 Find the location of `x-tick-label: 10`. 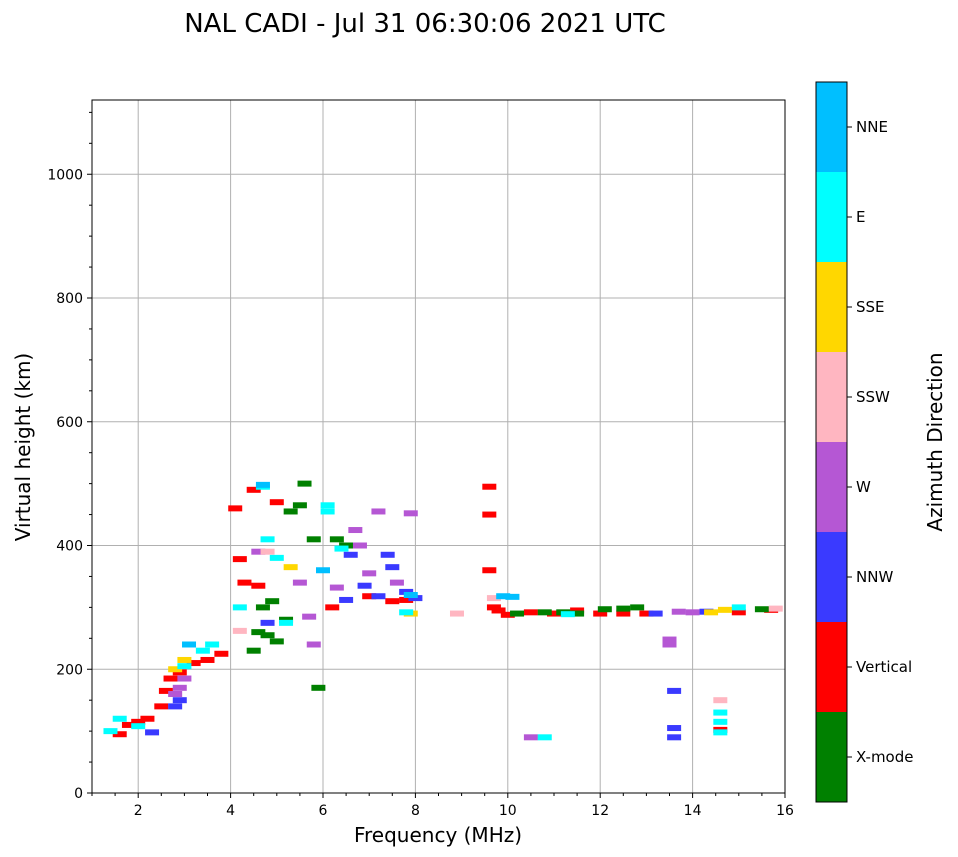

x-tick-label: 10 is located at coordinates (508, 811).